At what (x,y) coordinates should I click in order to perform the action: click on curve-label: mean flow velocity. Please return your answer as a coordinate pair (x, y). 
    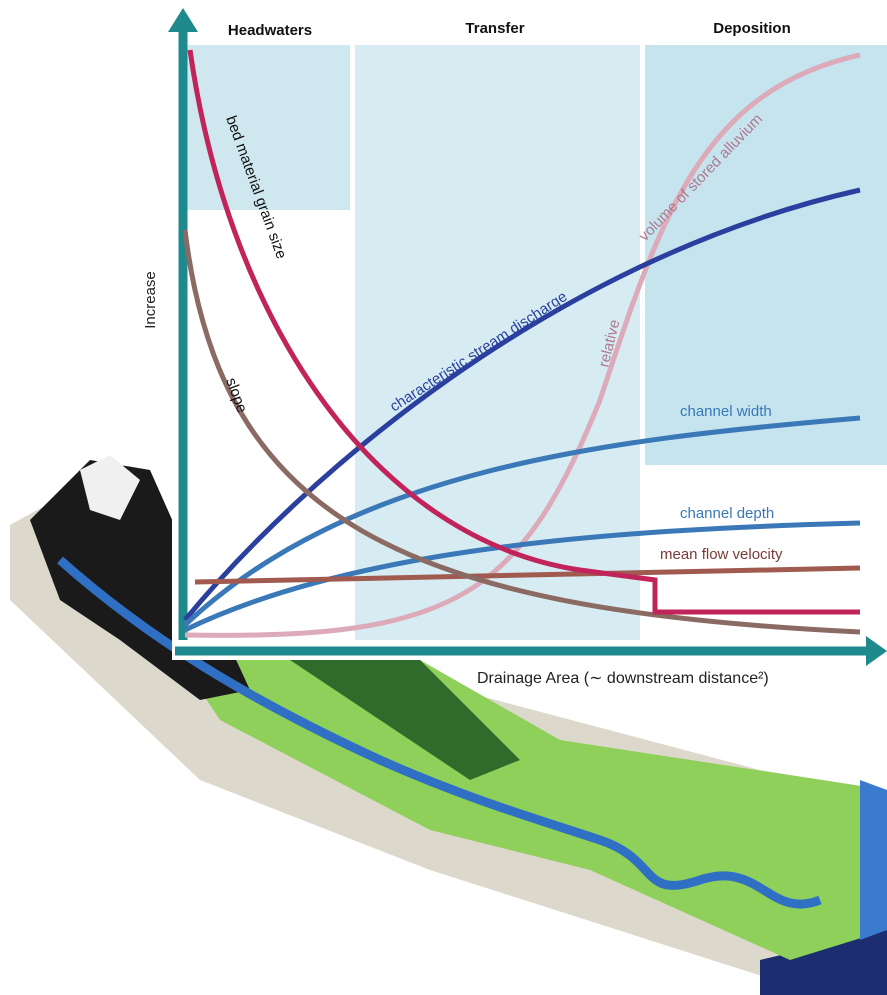
    Looking at the image, I should click on (721, 554).